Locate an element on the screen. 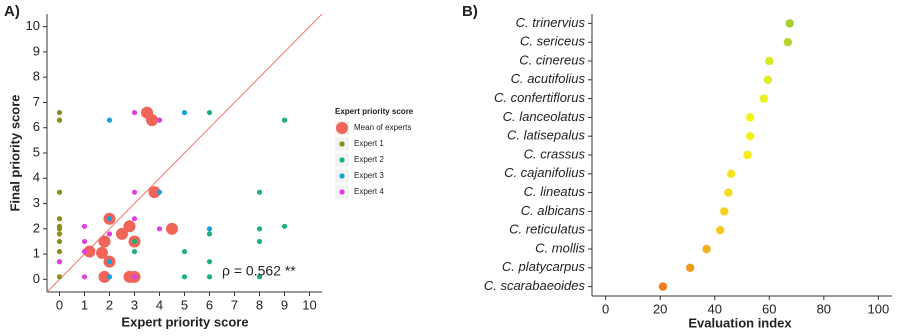 The image size is (900, 336). x-tick-label: 6 is located at coordinates (209, 304).